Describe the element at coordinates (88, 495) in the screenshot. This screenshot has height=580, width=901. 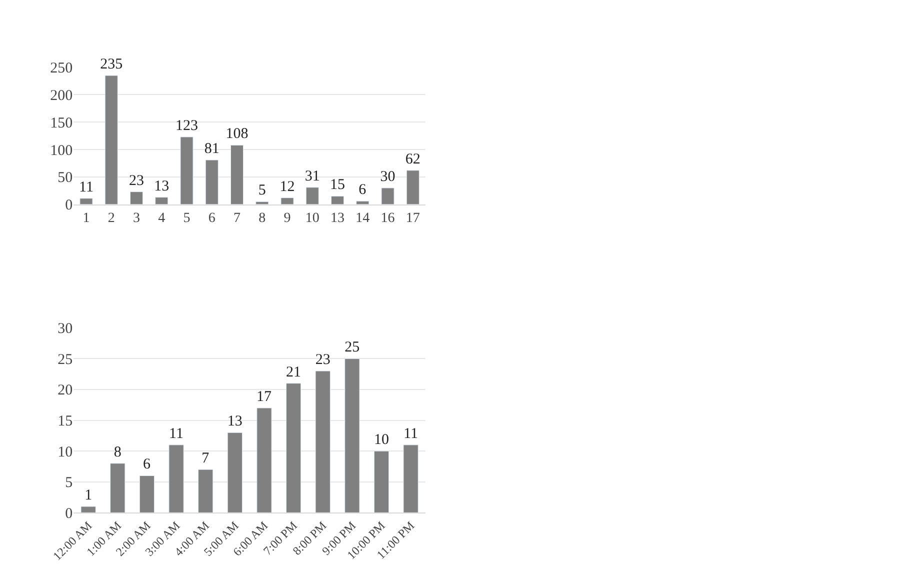
I see `data-label: 1` at that location.